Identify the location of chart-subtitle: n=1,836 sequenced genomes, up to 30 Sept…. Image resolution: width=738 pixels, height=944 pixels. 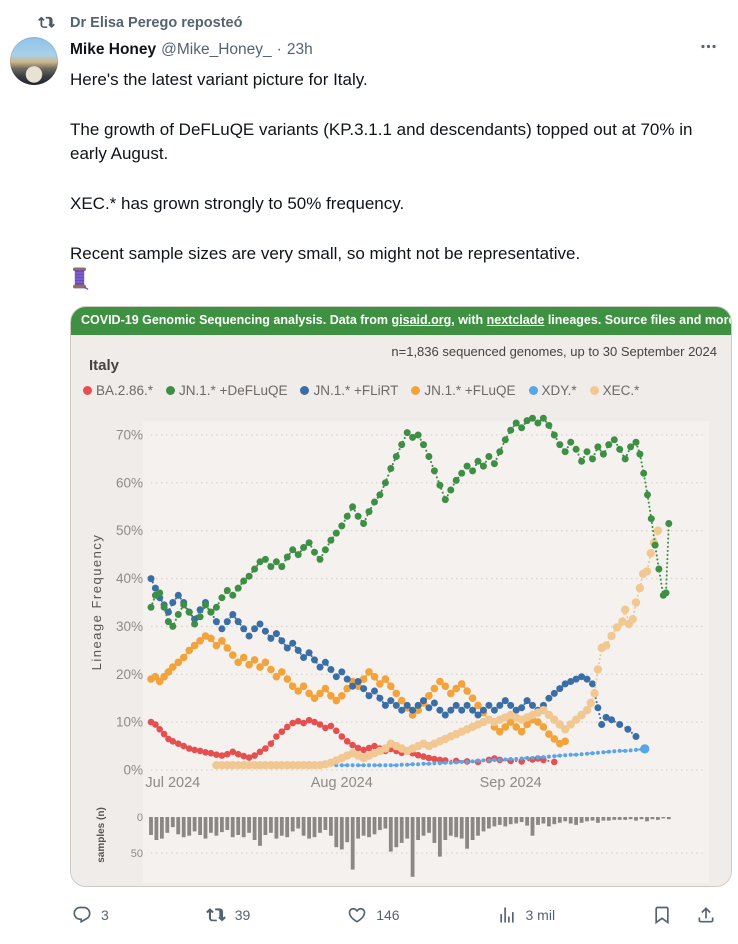
(554, 351).